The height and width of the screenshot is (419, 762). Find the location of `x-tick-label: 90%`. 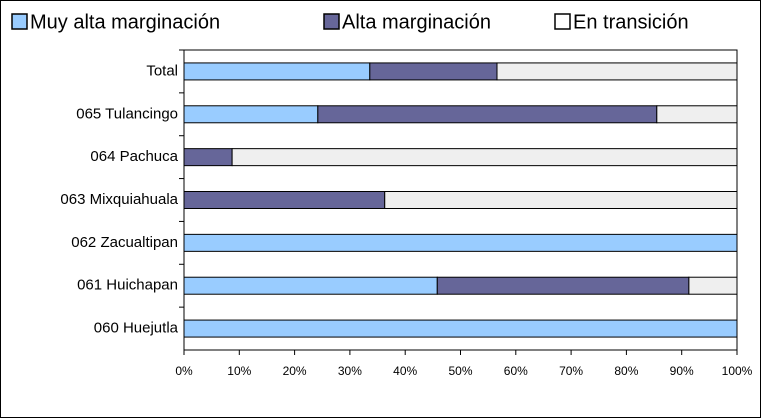

x-tick-label: 90% is located at coordinates (682, 371).